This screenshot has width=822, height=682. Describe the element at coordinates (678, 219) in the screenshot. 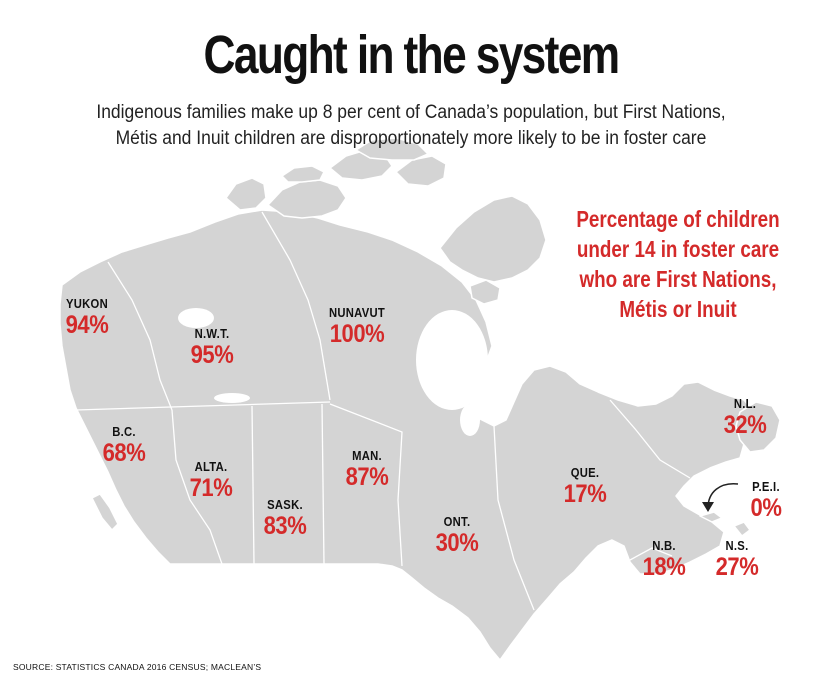

I see `legend-line-1: Percentage of children` at that location.